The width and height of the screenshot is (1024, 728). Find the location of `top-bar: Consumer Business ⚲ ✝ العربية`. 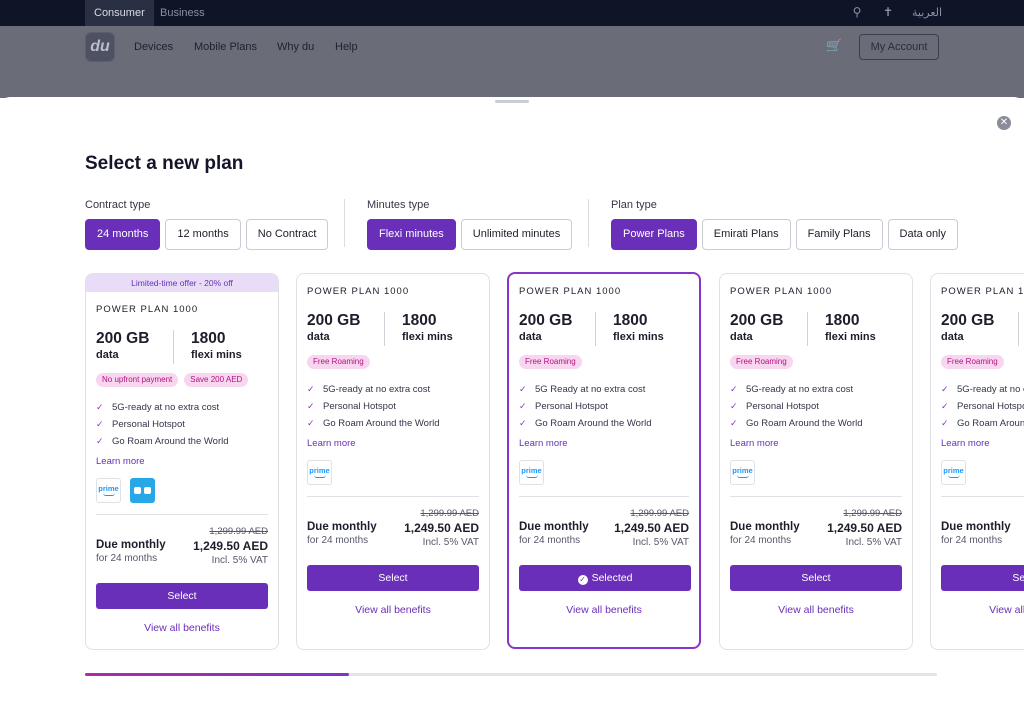

top-bar: Consumer Business ⚲ ✝ العربية is located at coordinates (512, 13).